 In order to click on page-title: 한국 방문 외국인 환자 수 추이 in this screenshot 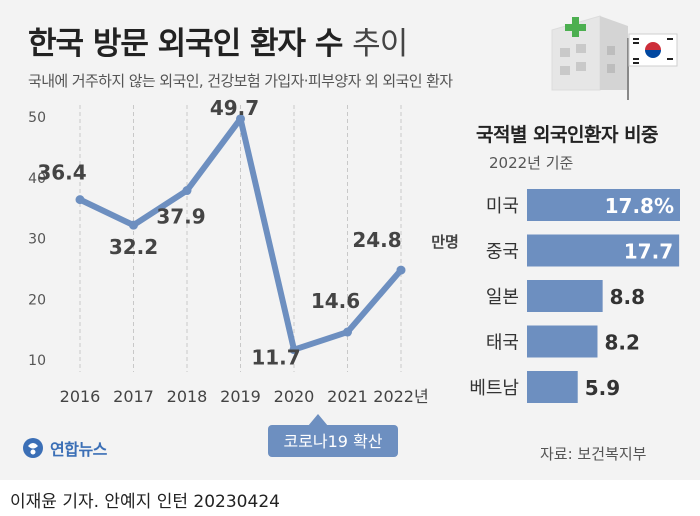, I will do `click(218, 40)`.